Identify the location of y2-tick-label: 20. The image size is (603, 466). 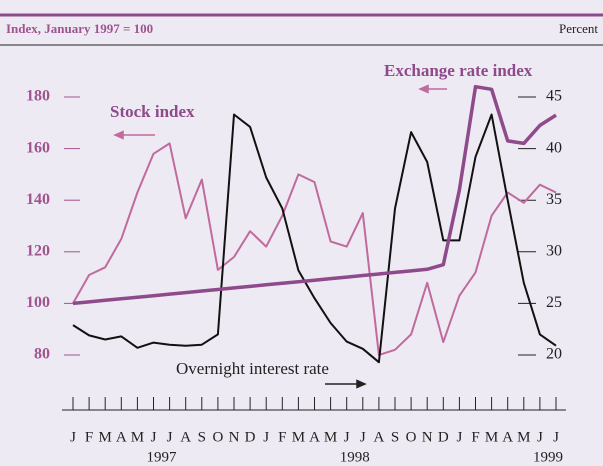
(554, 354).